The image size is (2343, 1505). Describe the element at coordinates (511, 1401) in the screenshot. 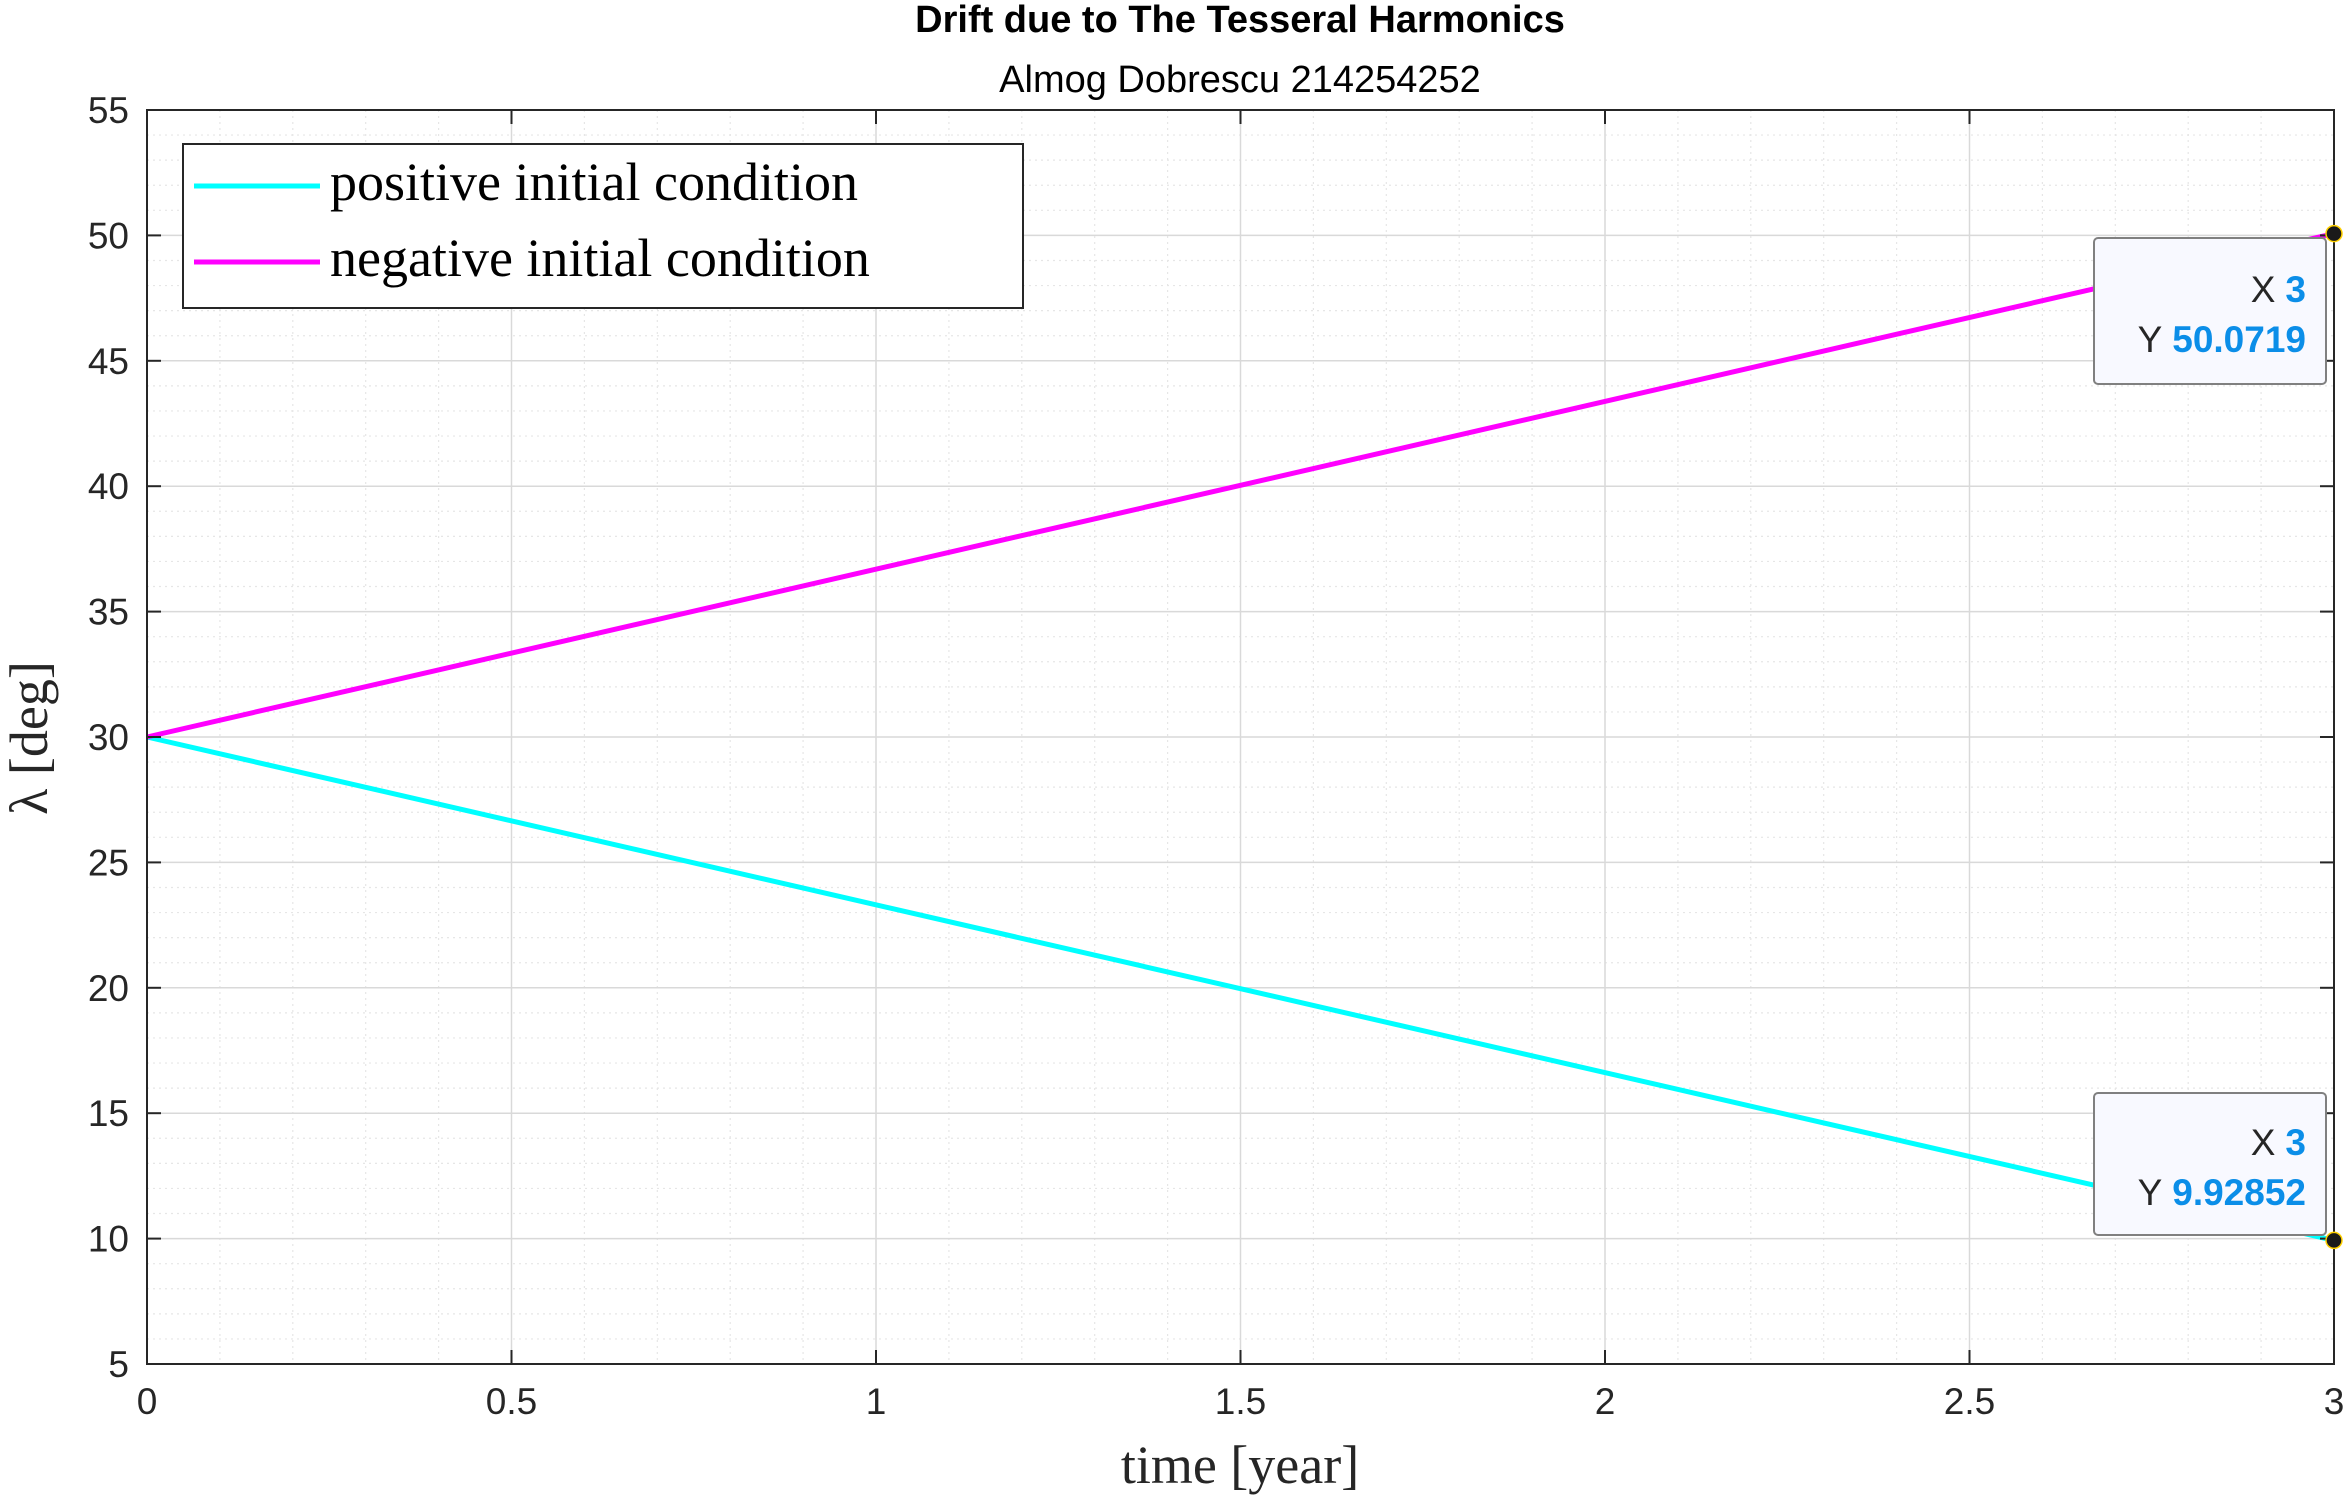

I see `x-tick-label: 0.5` at that location.